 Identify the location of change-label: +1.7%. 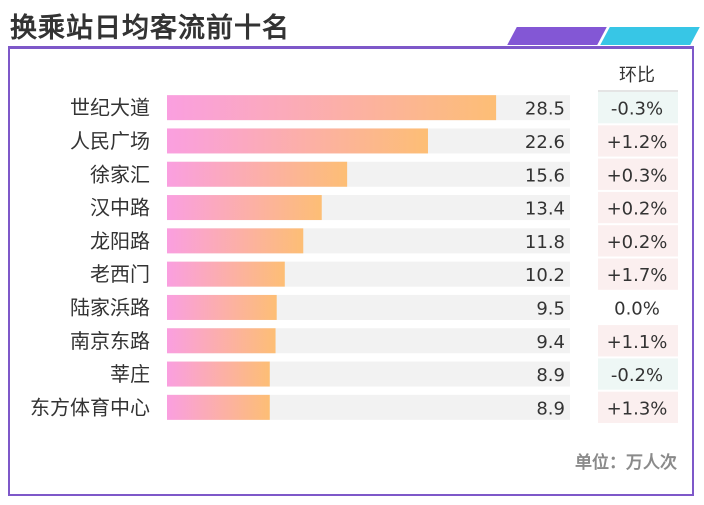
(637, 275).